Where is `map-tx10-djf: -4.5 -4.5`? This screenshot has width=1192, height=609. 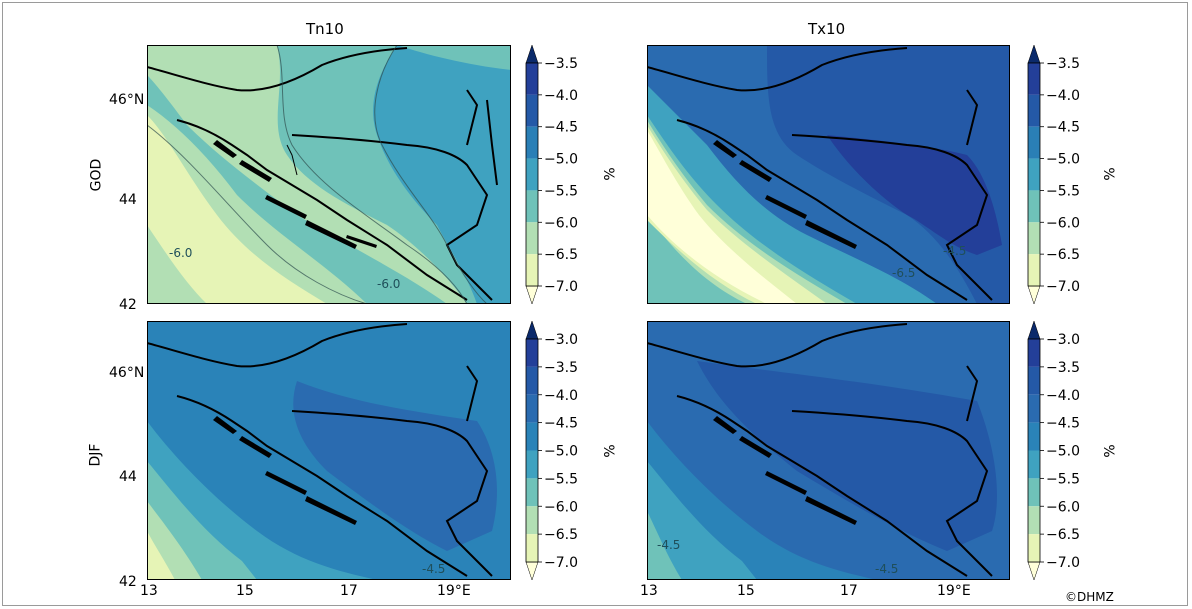 map-tx10-djf: -4.5 -4.5 is located at coordinates (828, 450).